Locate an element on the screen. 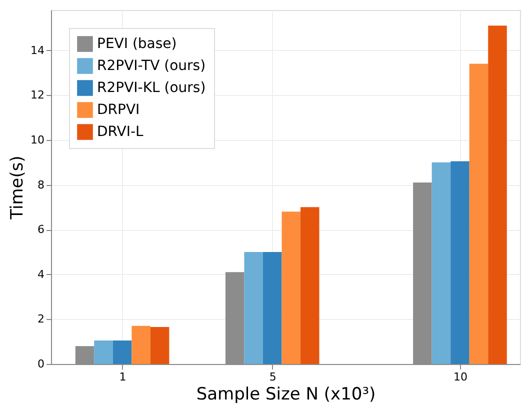  x-axis-title: Sample Size N (x10³) is located at coordinates (286, 394).